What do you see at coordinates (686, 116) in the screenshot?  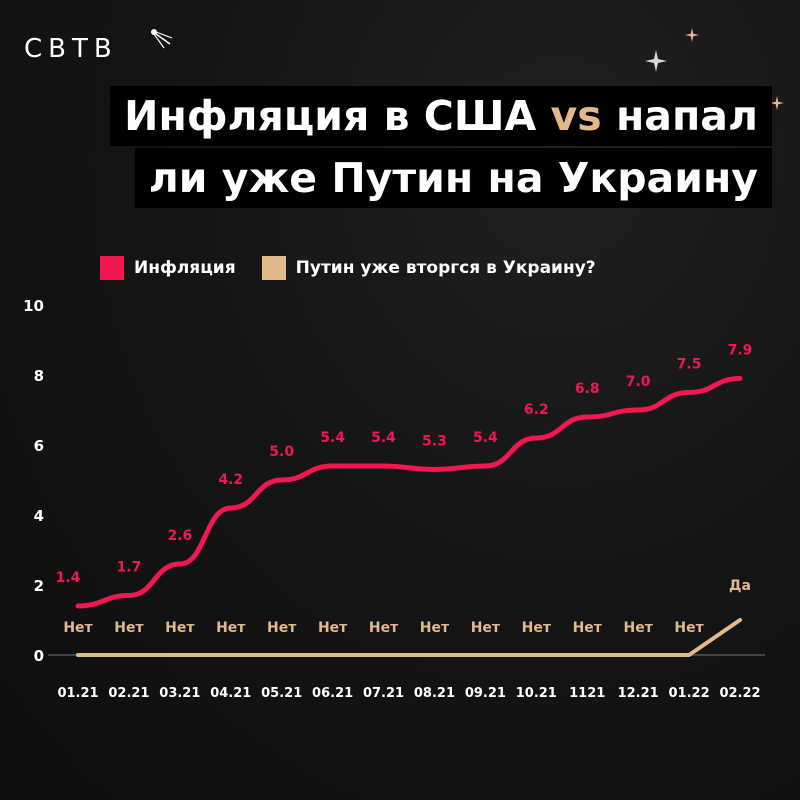 I see `title-part-2: напал` at bounding box center [686, 116].